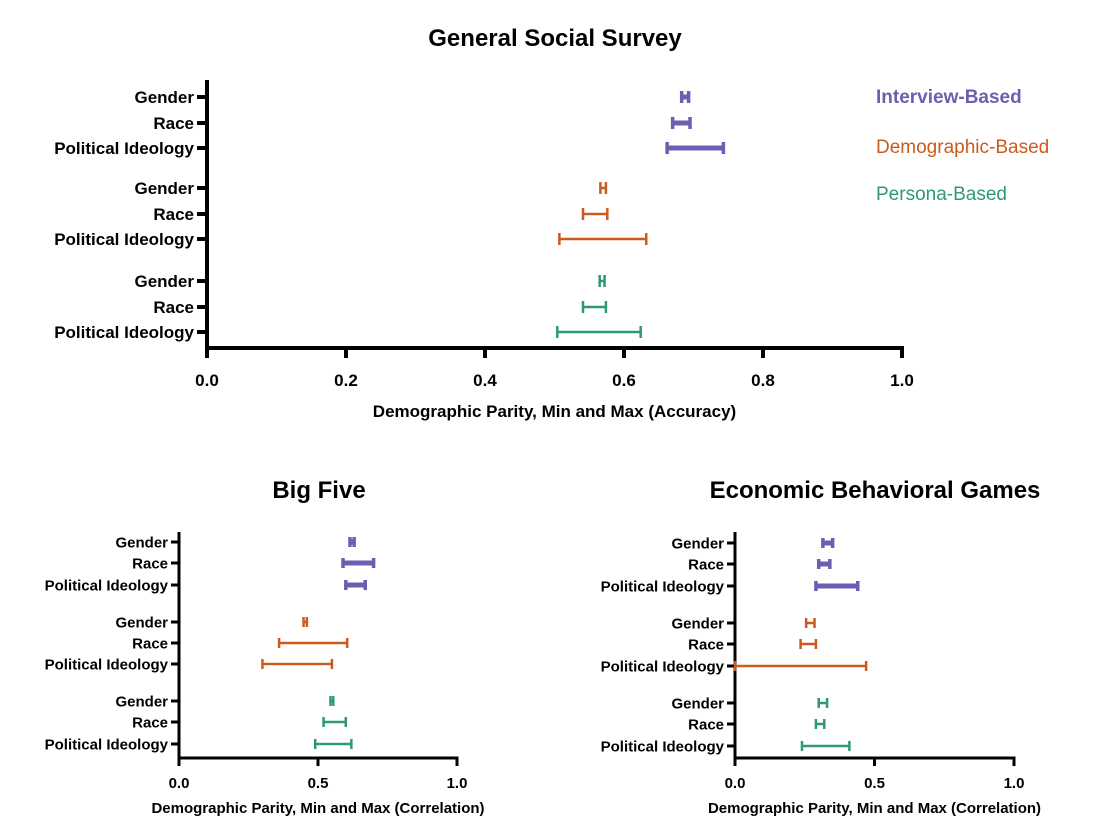 Image resolution: width=1111 pixels, height=820 pixels. What do you see at coordinates (962, 147) in the screenshot?
I see `legend-entry: Demographic-Based` at bounding box center [962, 147].